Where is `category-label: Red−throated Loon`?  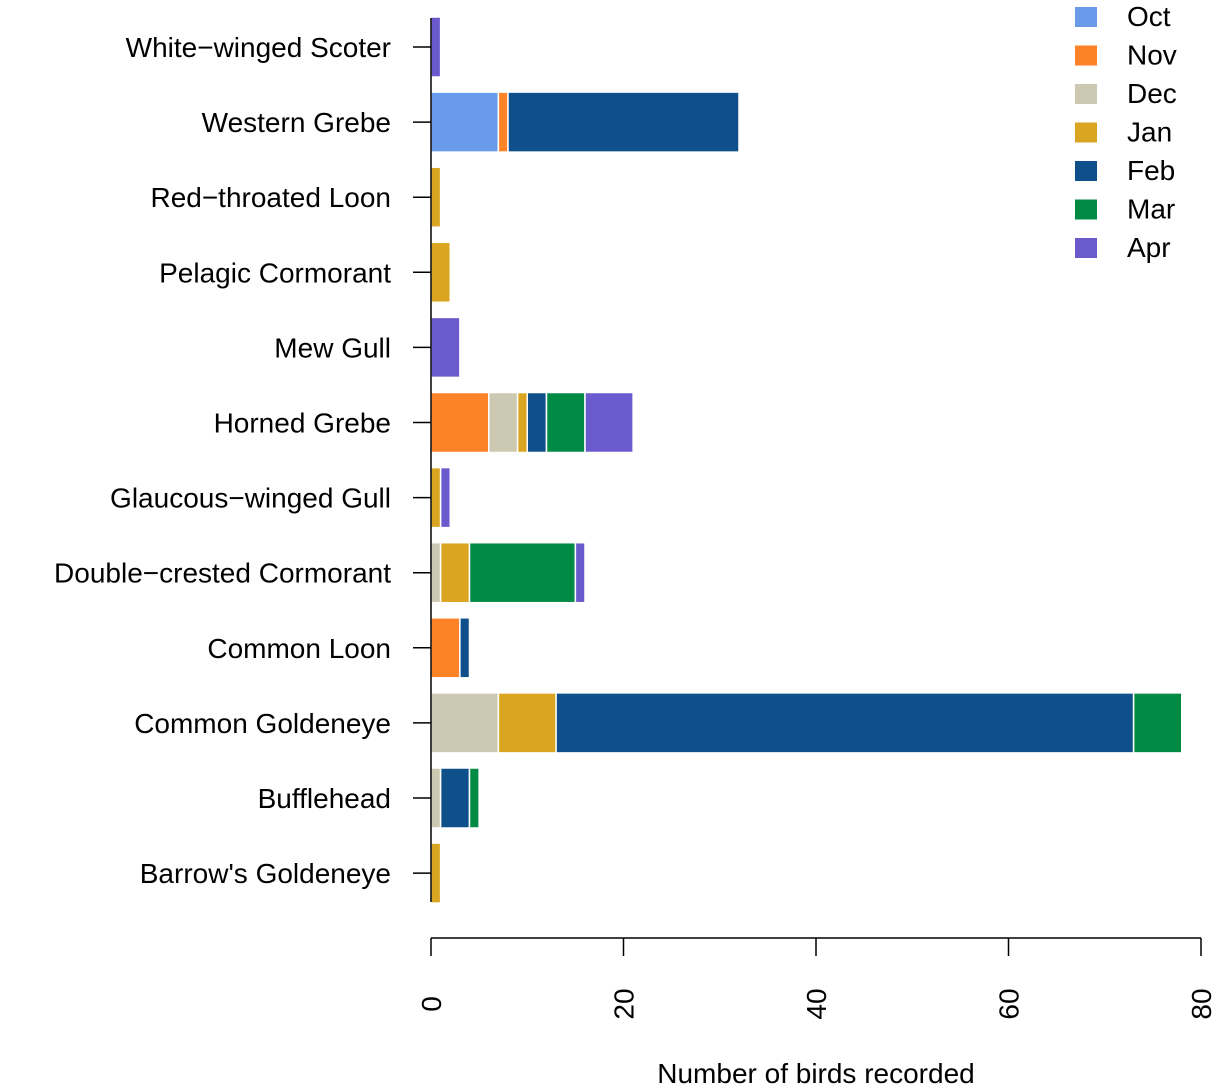
category-label: Red−throated Loon is located at coordinates (270, 197).